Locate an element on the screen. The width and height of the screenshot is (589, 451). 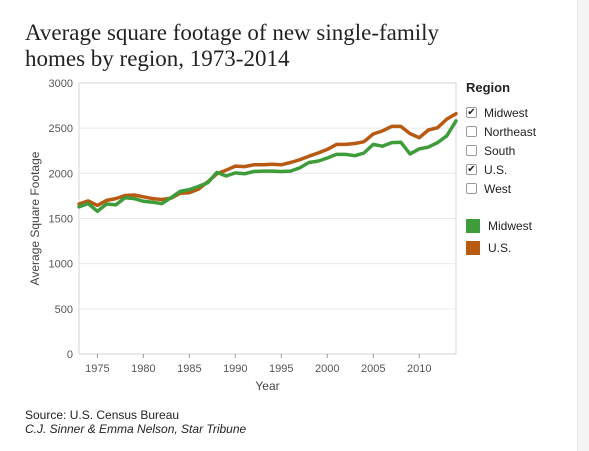
y-axis-label: Average Square Footage is located at coordinates (35, 218).